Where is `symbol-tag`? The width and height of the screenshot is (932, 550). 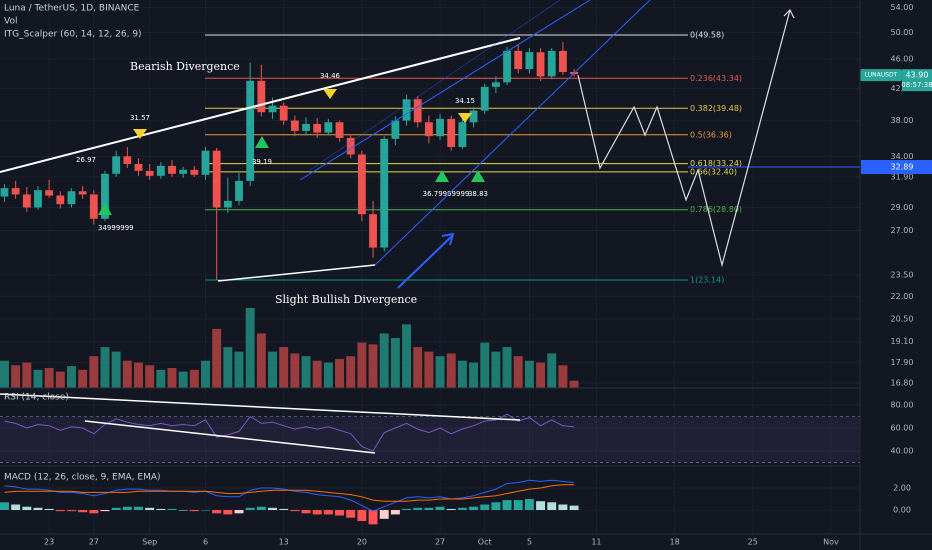
symbol-tag is located at coordinates (881, 75).